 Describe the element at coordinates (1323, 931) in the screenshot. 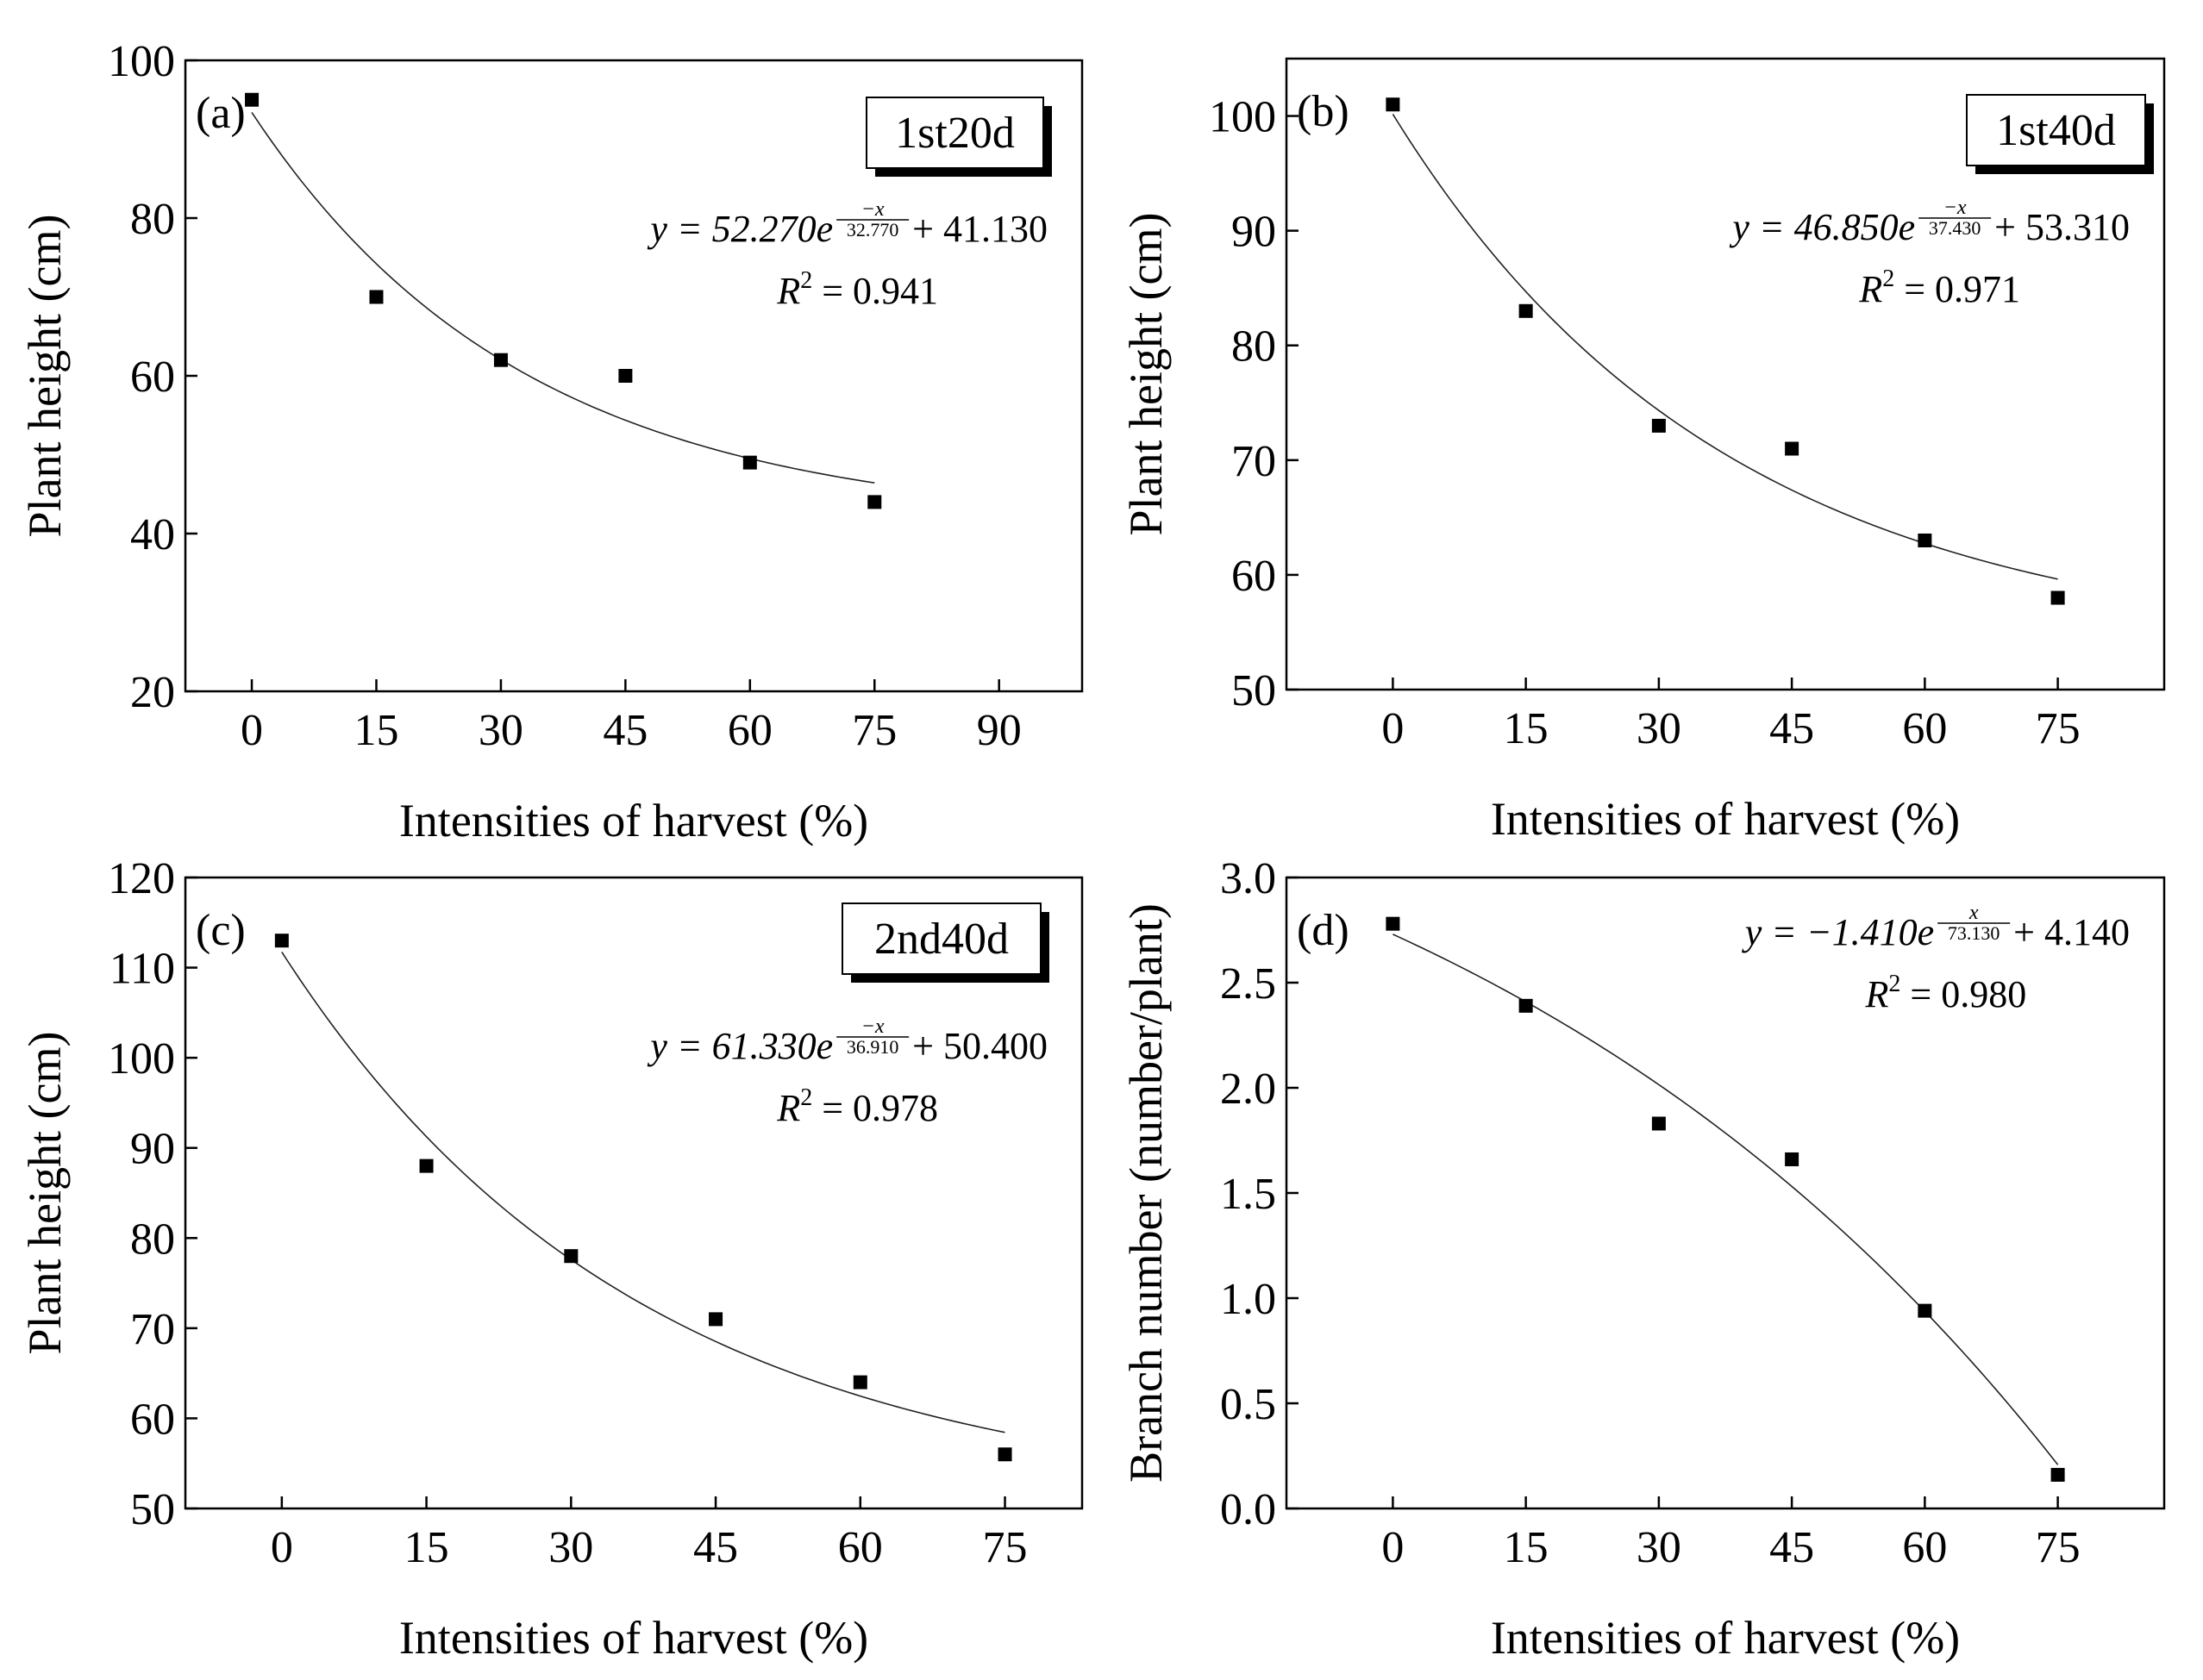

I see `panel-label: (d)` at that location.